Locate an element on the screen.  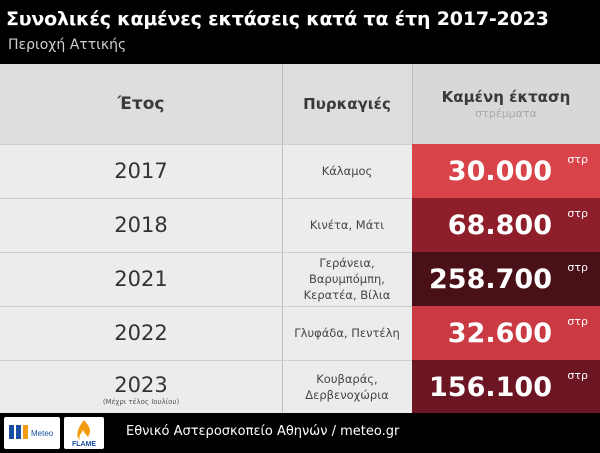
flame-logo: FLAME is located at coordinates (84, 433).